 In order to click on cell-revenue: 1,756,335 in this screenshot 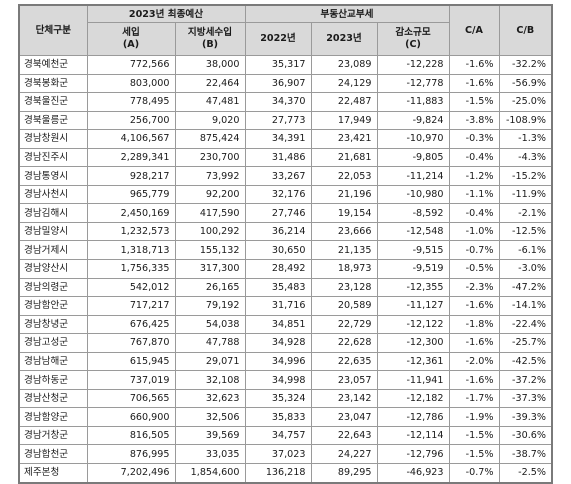, I will do `click(131, 269)`.